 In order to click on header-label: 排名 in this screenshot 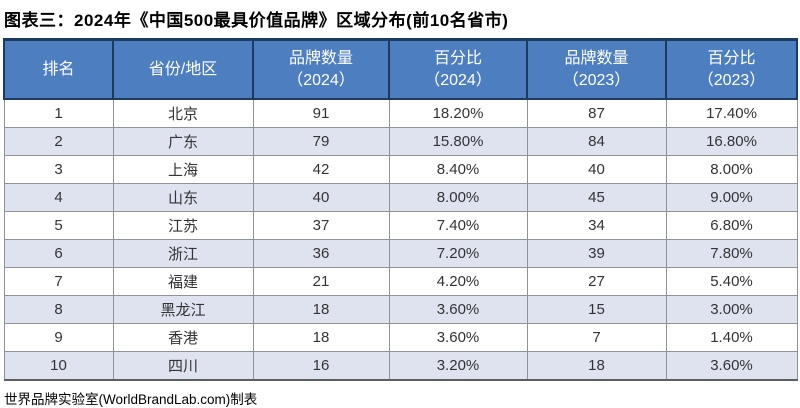, I will do `click(58, 69)`.